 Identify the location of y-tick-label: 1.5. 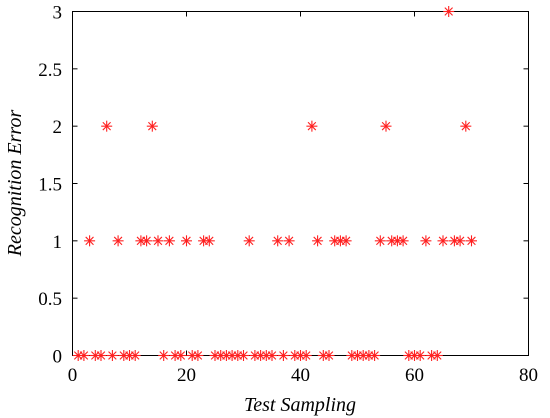
(50, 185).